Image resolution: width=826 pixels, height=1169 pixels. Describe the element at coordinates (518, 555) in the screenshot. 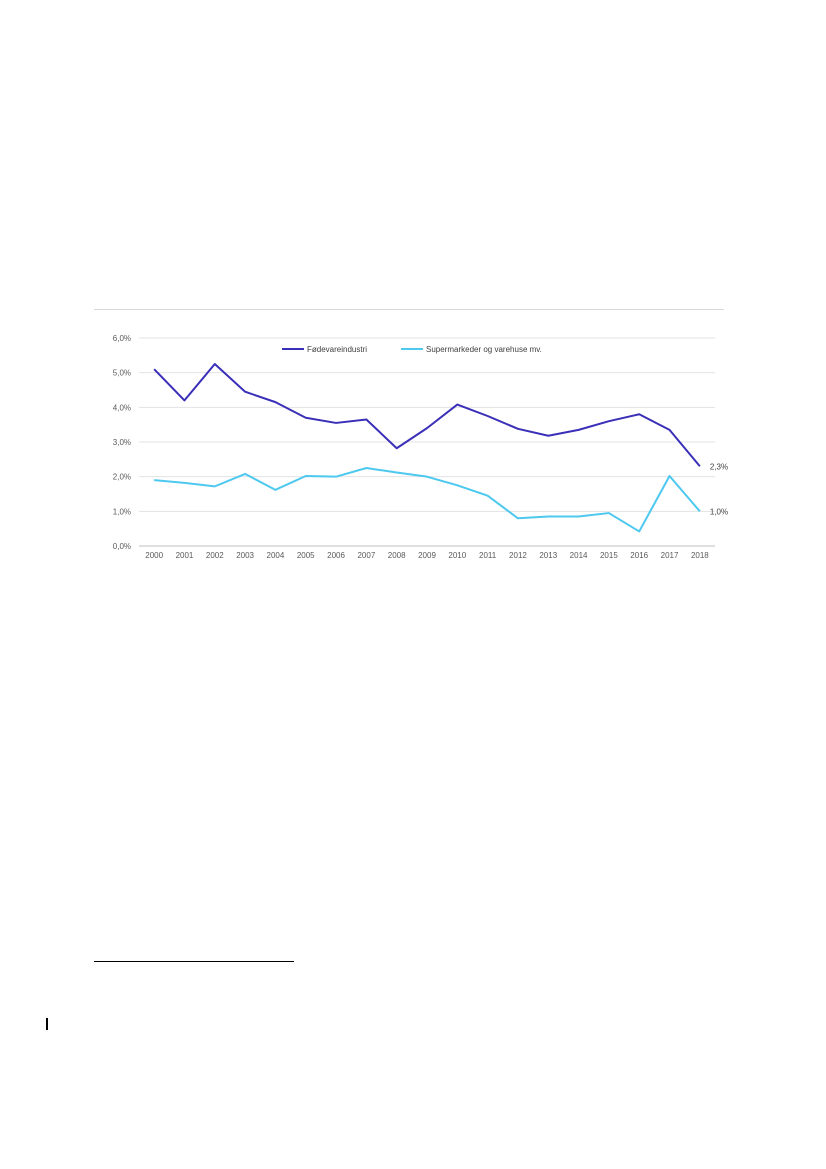

I see `x-tick-label: 2012` at that location.